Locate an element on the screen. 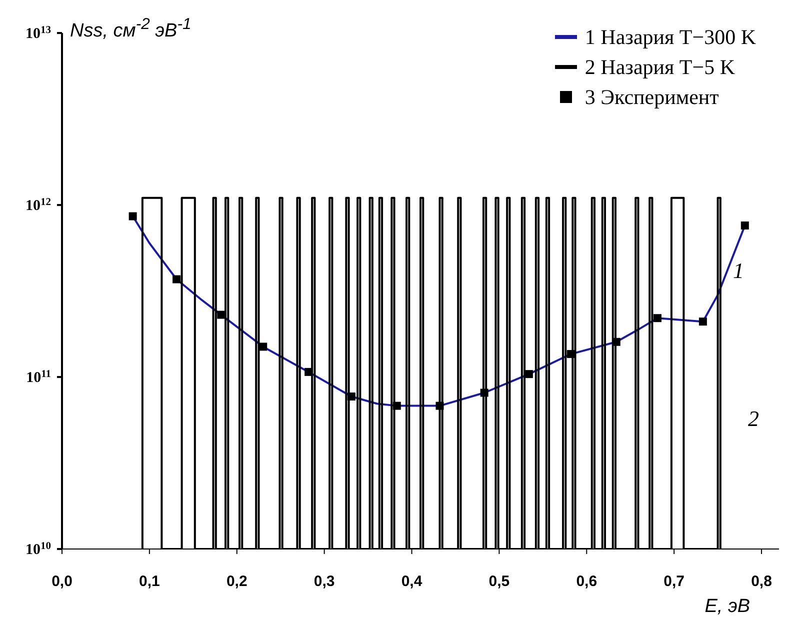 Image resolution: width=786 pixels, height=628 pixels. legend-label: 1 Назария T−300 K is located at coordinates (670, 37).